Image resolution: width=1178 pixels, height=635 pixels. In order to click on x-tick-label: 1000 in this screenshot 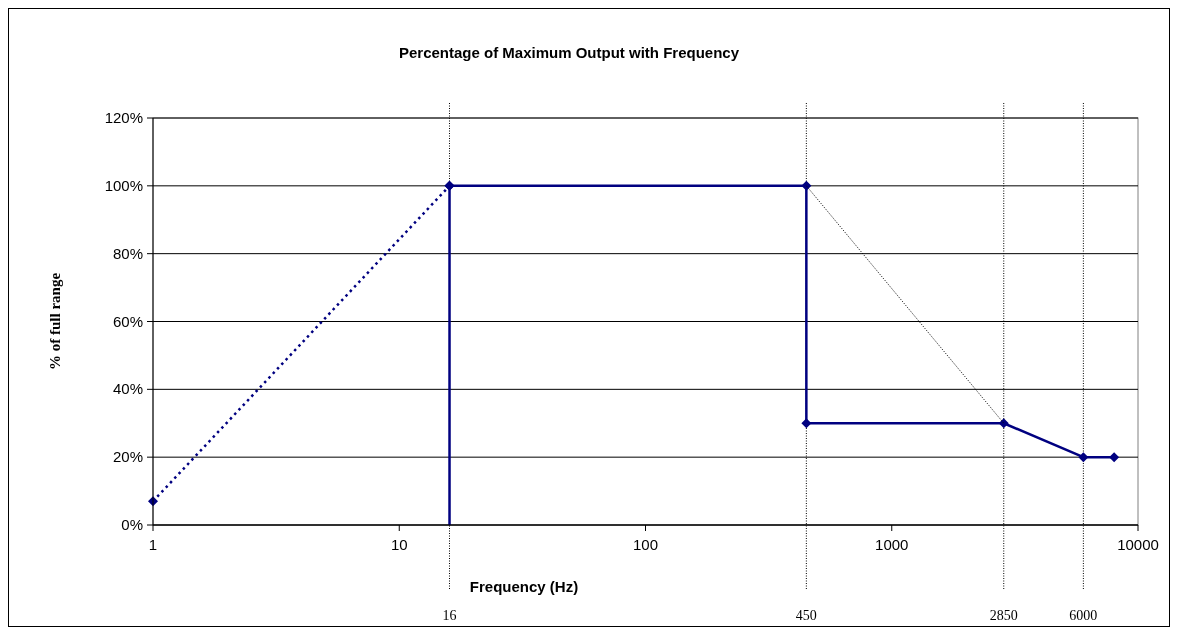, I will do `click(892, 544)`.